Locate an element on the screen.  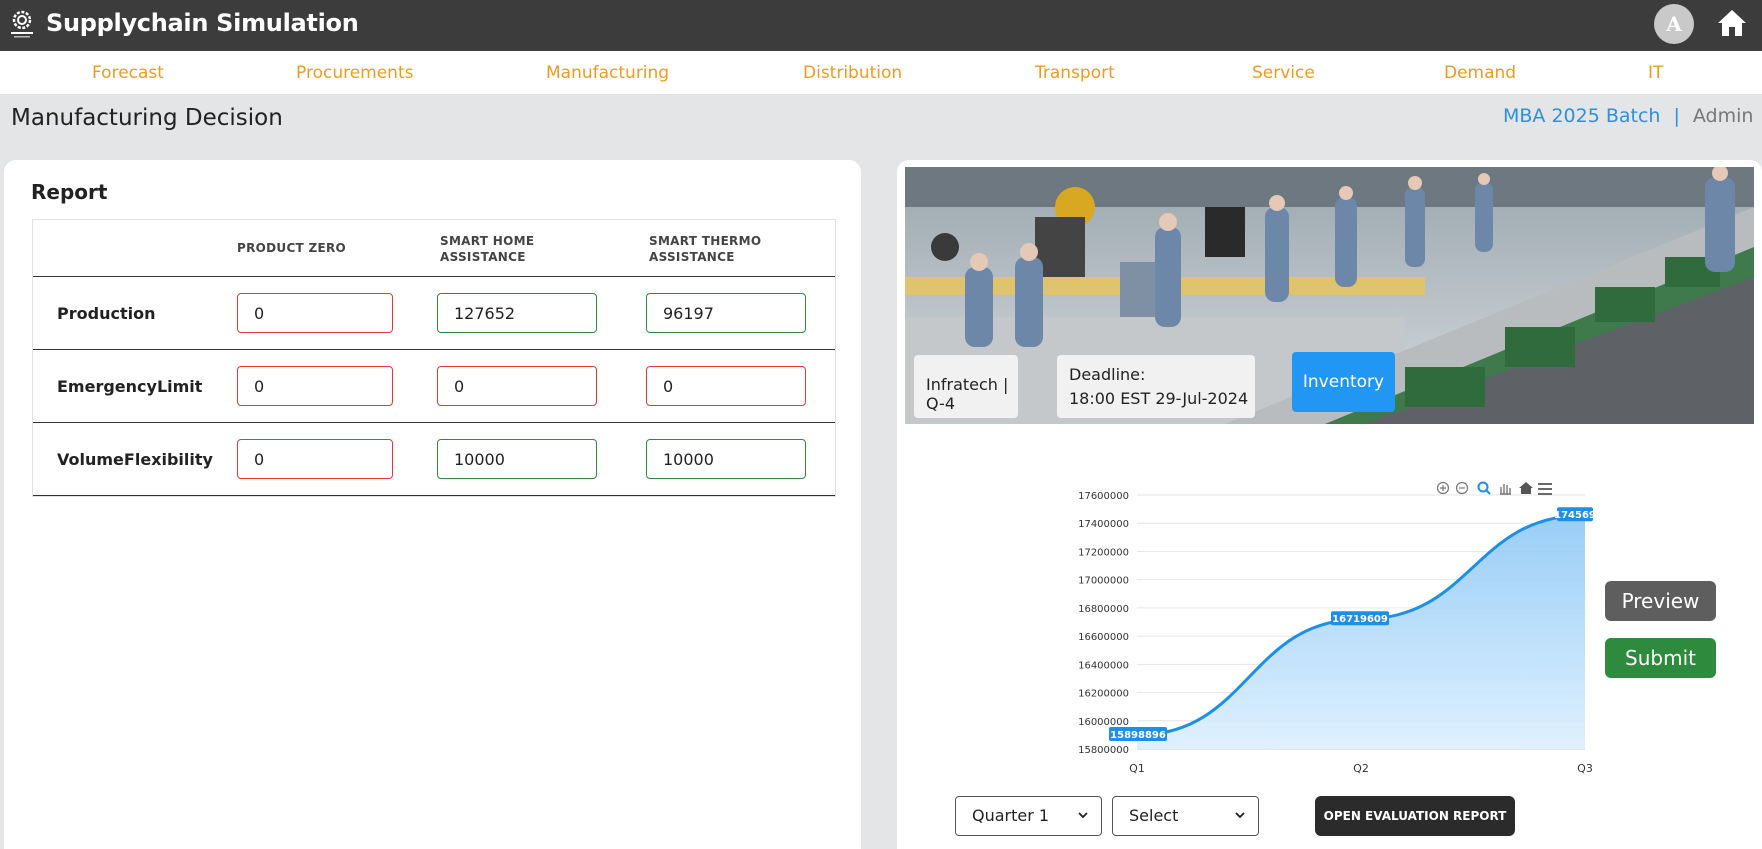
nav-item-service: Service is located at coordinates (1283, 73).